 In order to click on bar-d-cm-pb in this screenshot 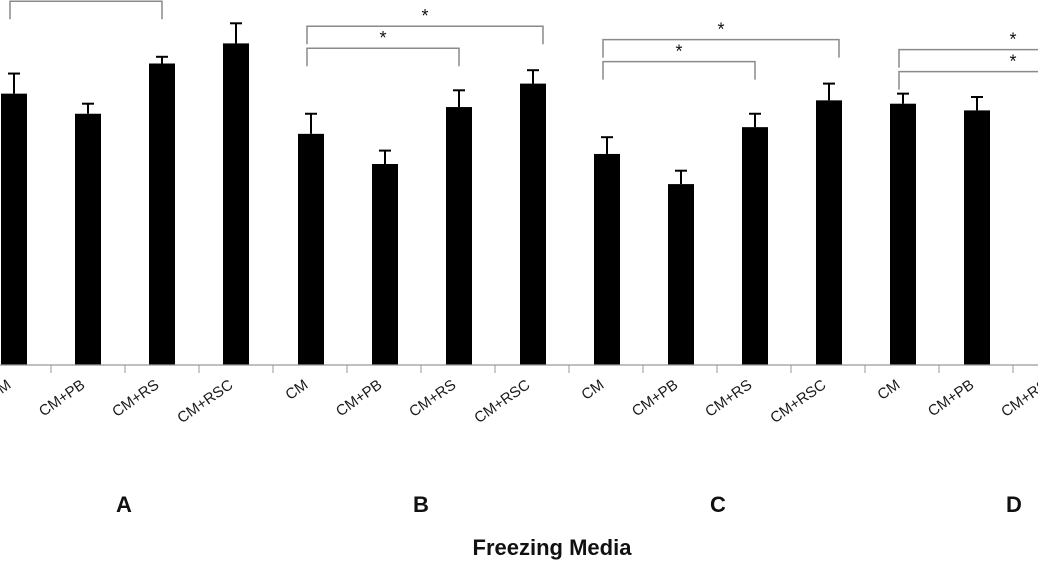, I will do `click(977, 238)`.